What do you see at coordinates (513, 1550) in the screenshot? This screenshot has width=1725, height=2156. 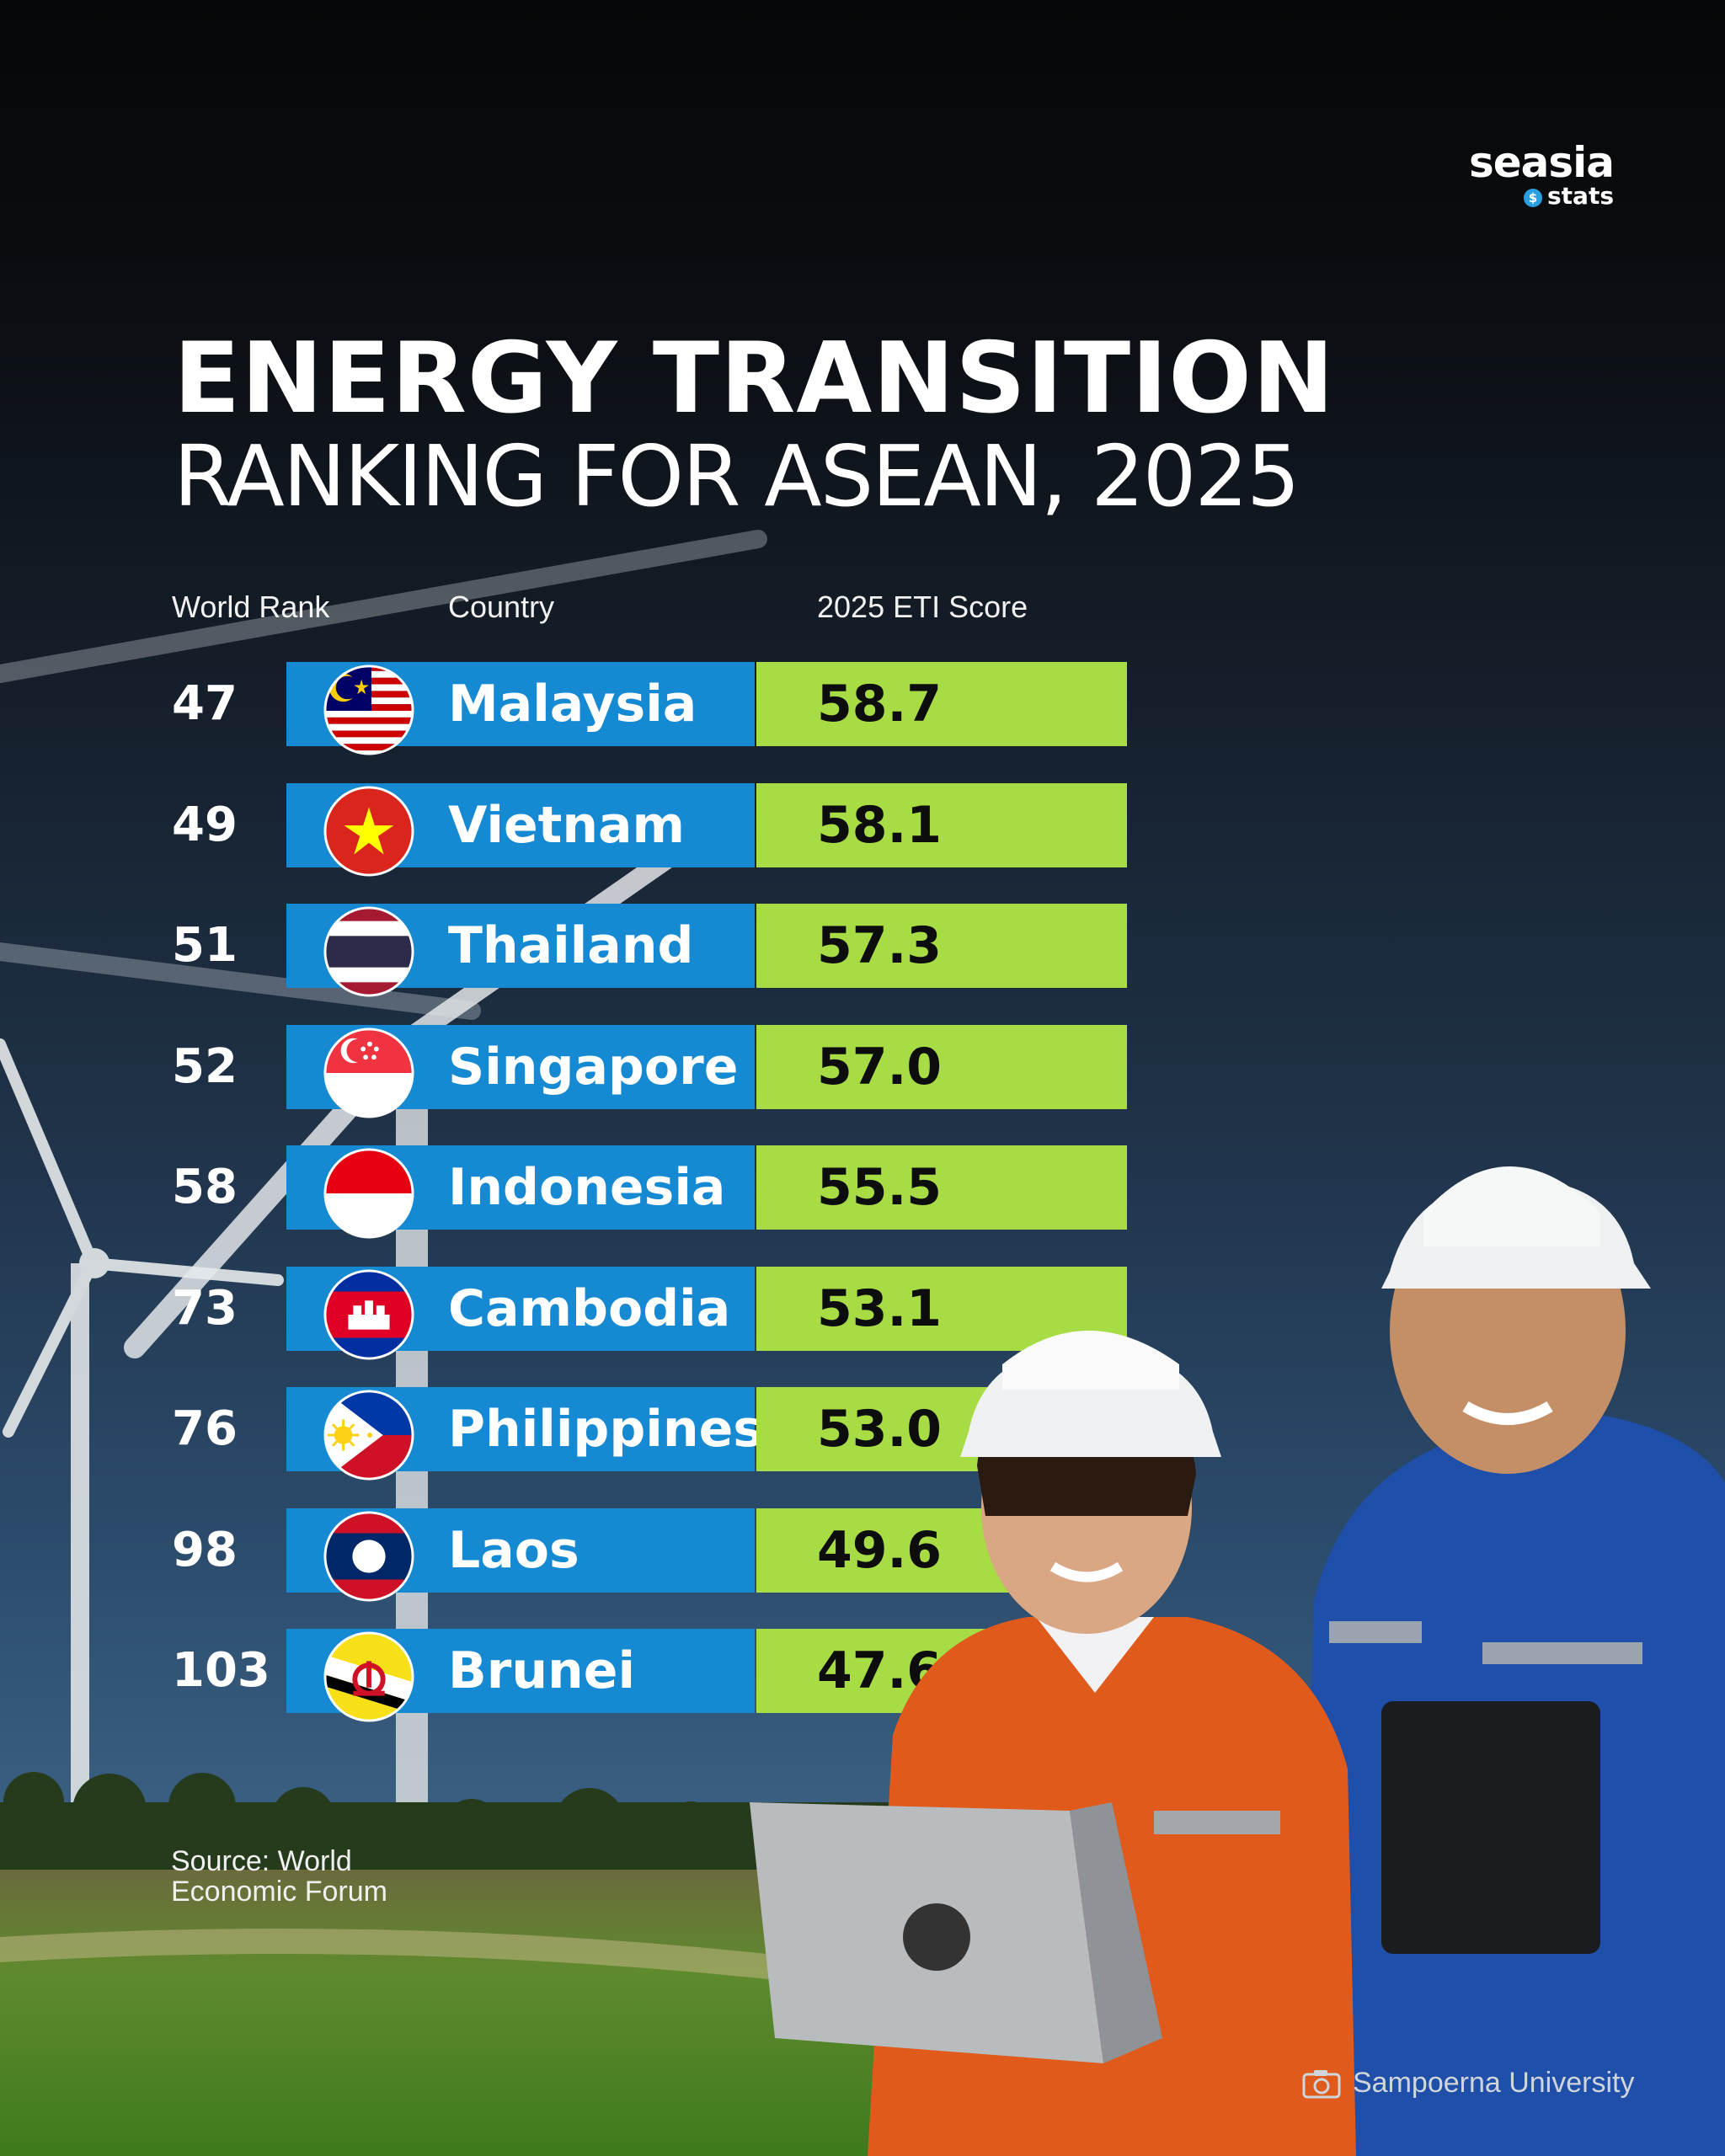 I see `country-name: Laos` at bounding box center [513, 1550].